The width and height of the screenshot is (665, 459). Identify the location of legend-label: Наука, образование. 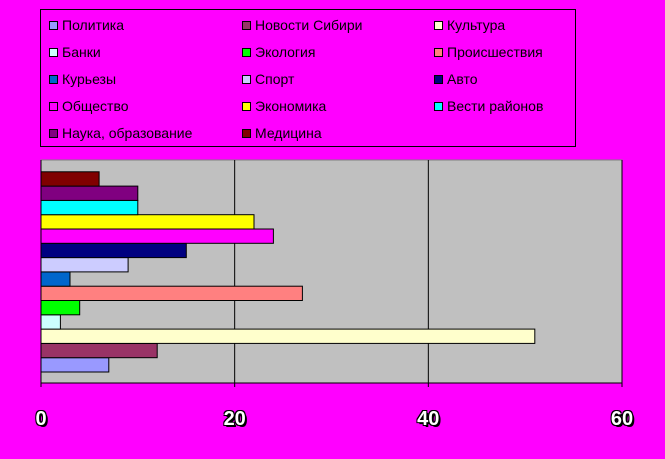
(127, 133).